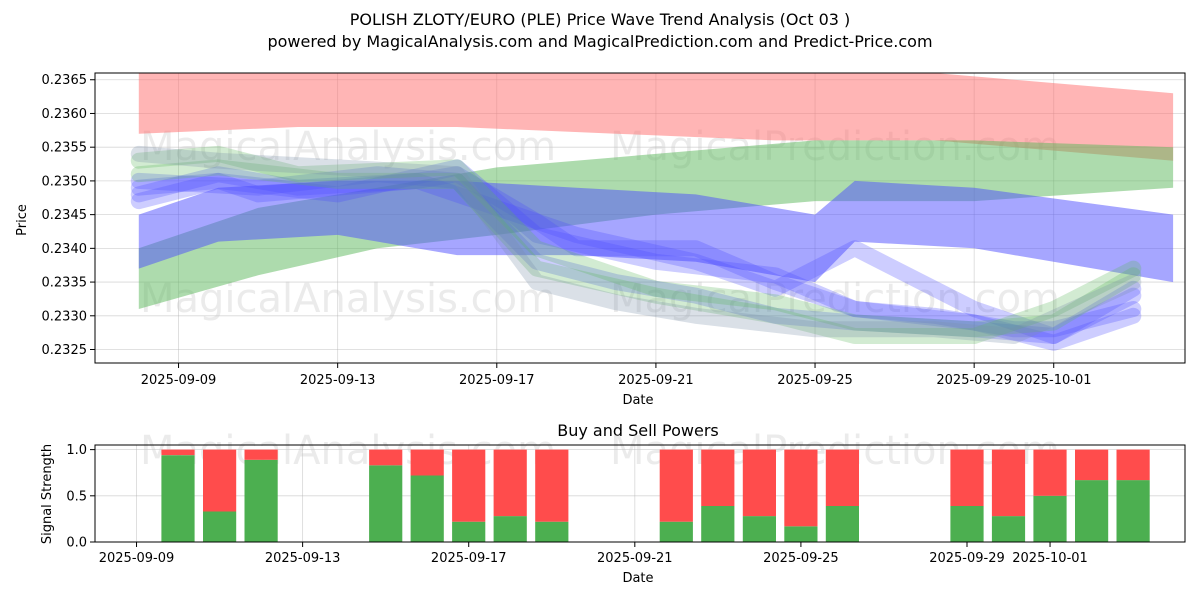 The height and width of the screenshot is (600, 1200). Describe the element at coordinates (656, 117) in the screenshot. I see `red-trend-band` at that location.